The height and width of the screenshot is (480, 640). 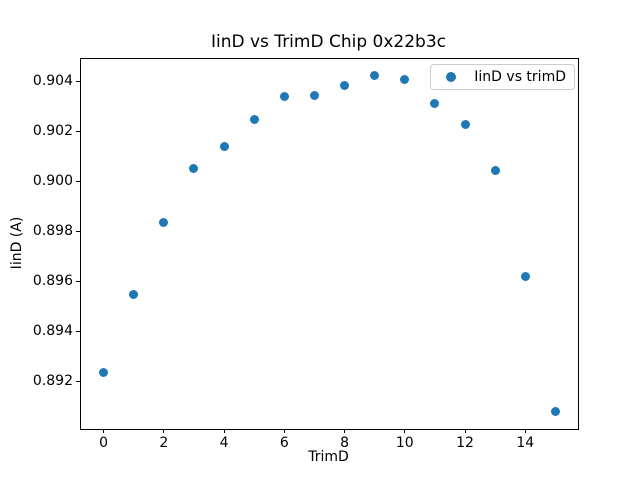 What do you see at coordinates (328, 457) in the screenshot?
I see `x-axis-label: TrimD` at bounding box center [328, 457].